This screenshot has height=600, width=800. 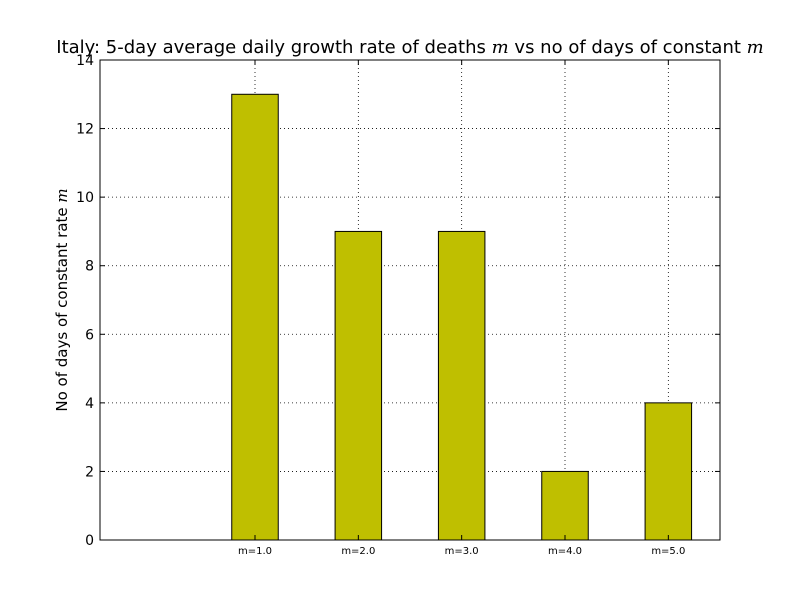 What do you see at coordinates (62, 299) in the screenshot?
I see `y-axis-label: No of days of constant rate m` at bounding box center [62, 299].